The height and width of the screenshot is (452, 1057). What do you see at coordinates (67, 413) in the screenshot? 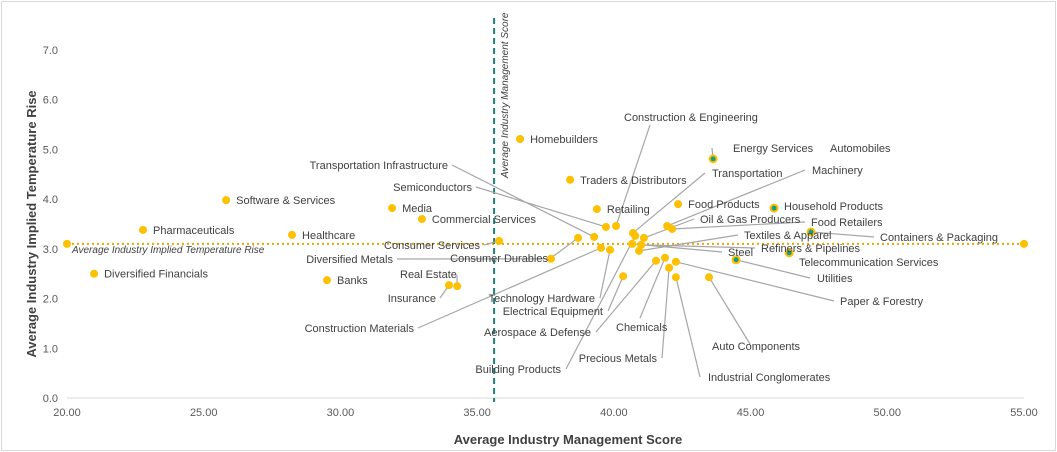
I see `x-tick-label: 20.00` at bounding box center [67, 413].